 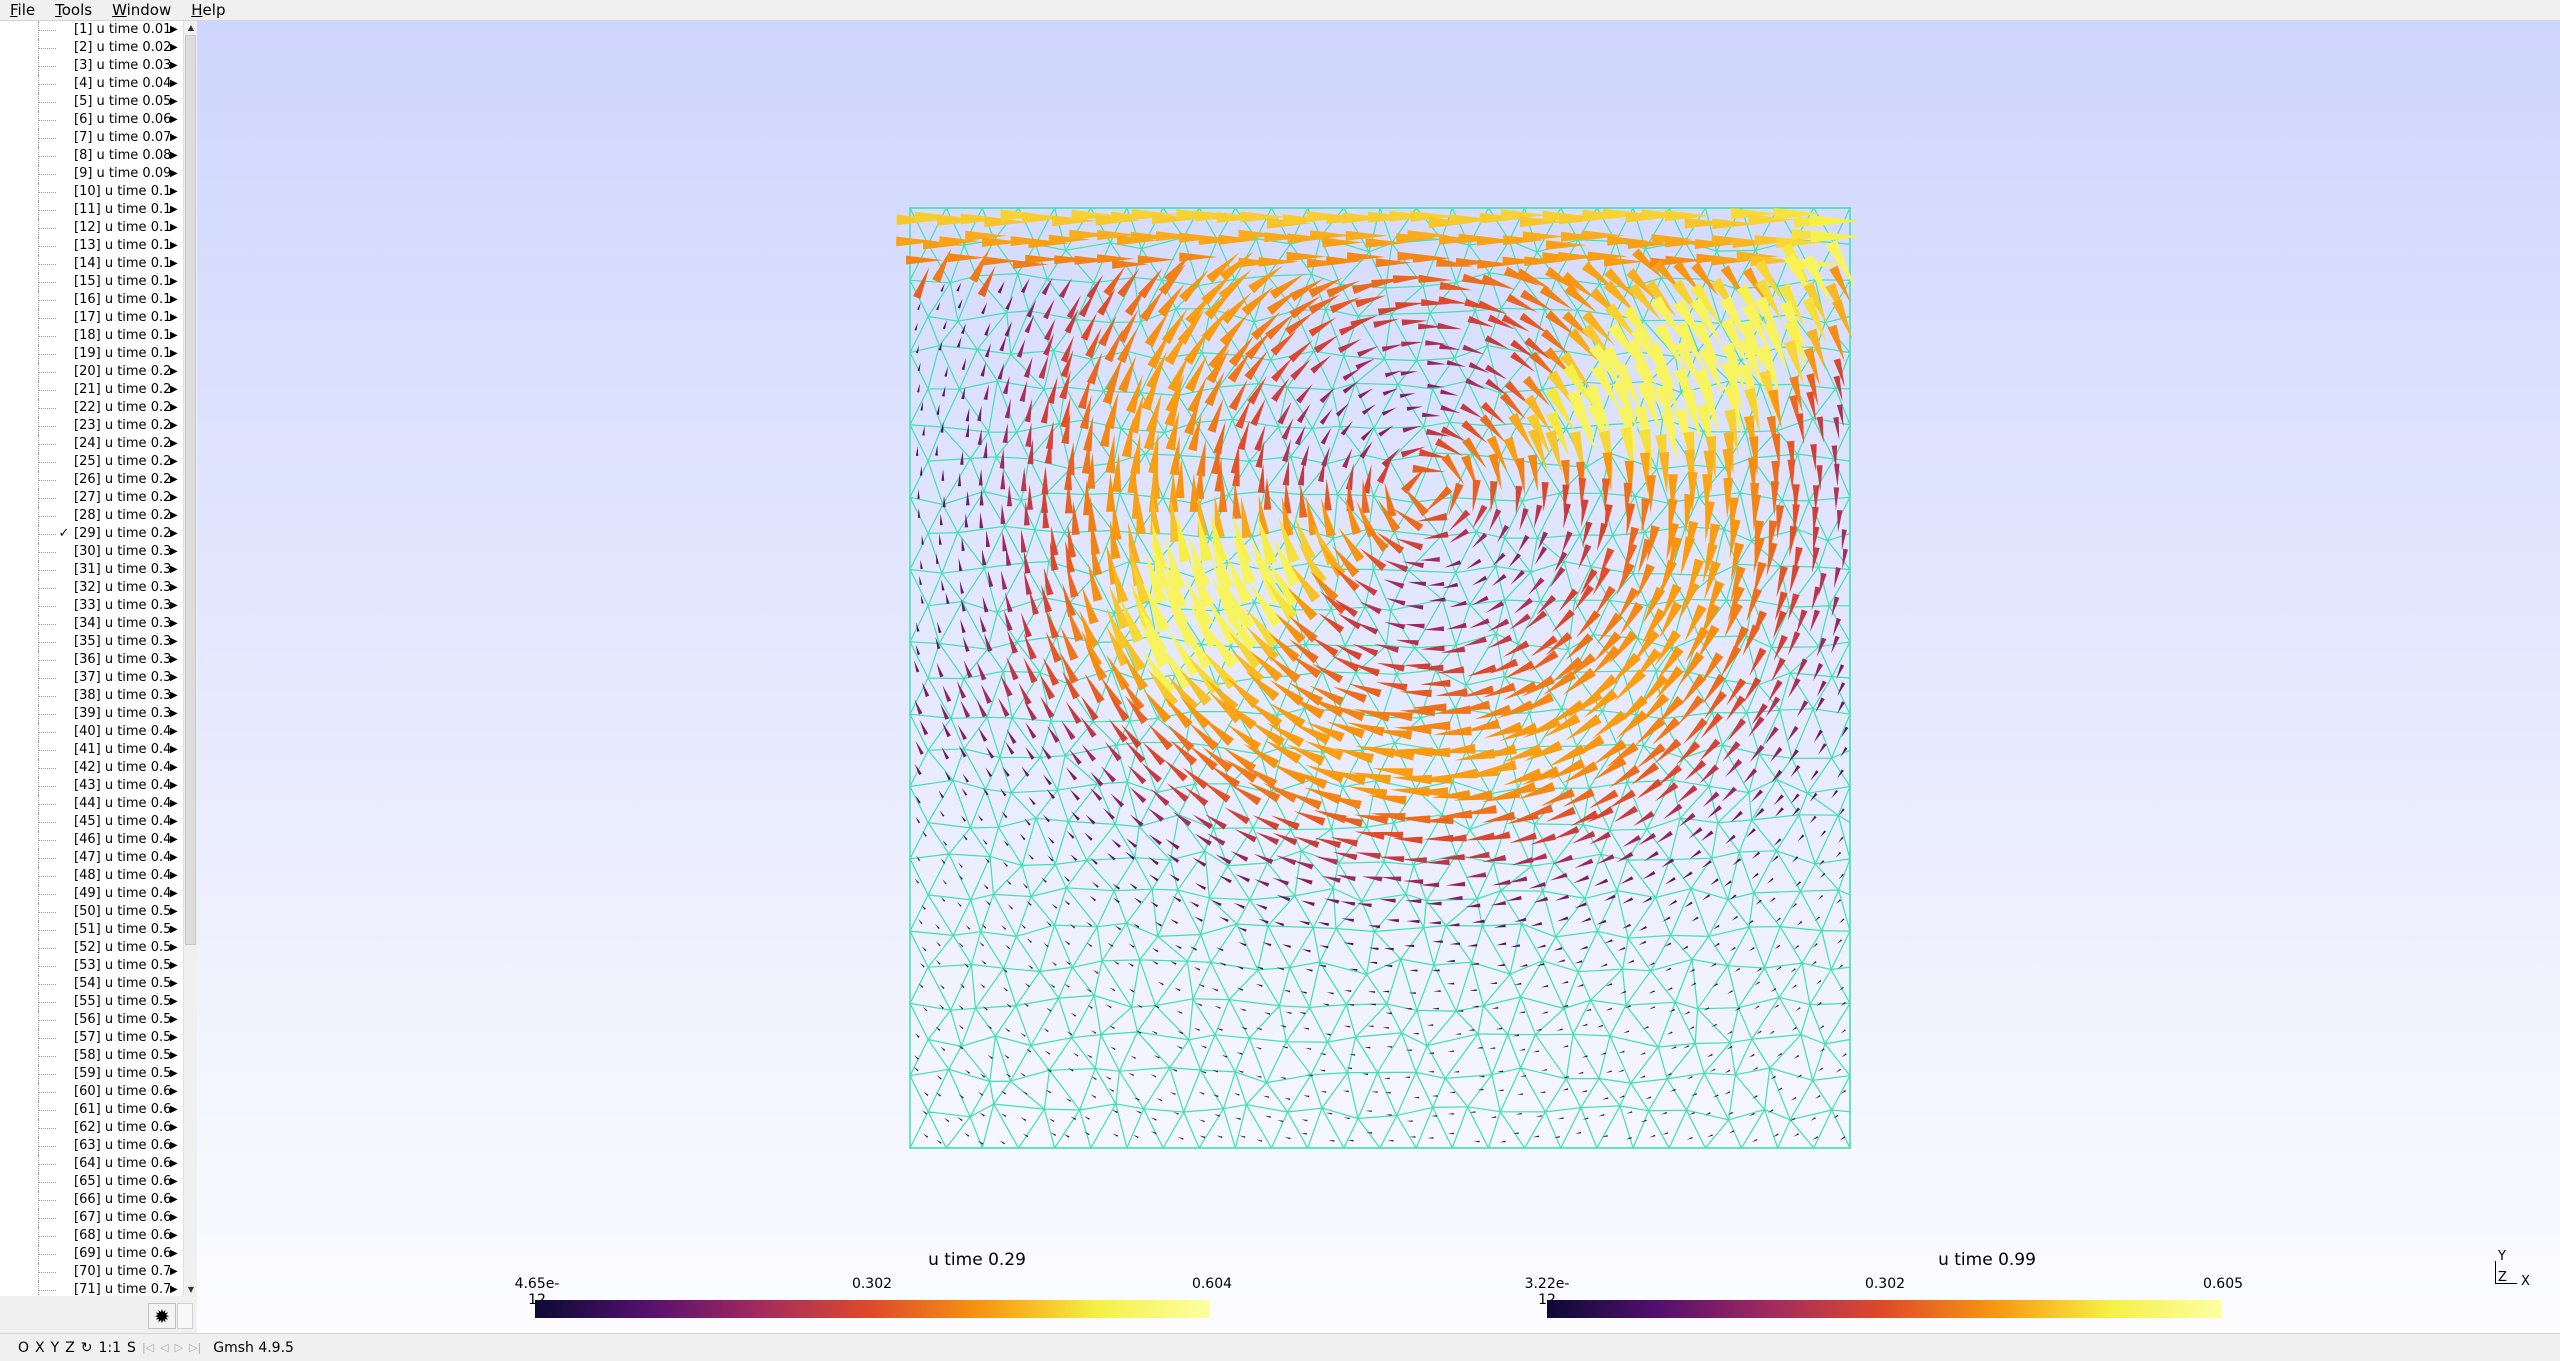 What do you see at coordinates (91, 570) in the screenshot?
I see `list-item: [31] u time 0.31 ▶` at bounding box center [91, 570].